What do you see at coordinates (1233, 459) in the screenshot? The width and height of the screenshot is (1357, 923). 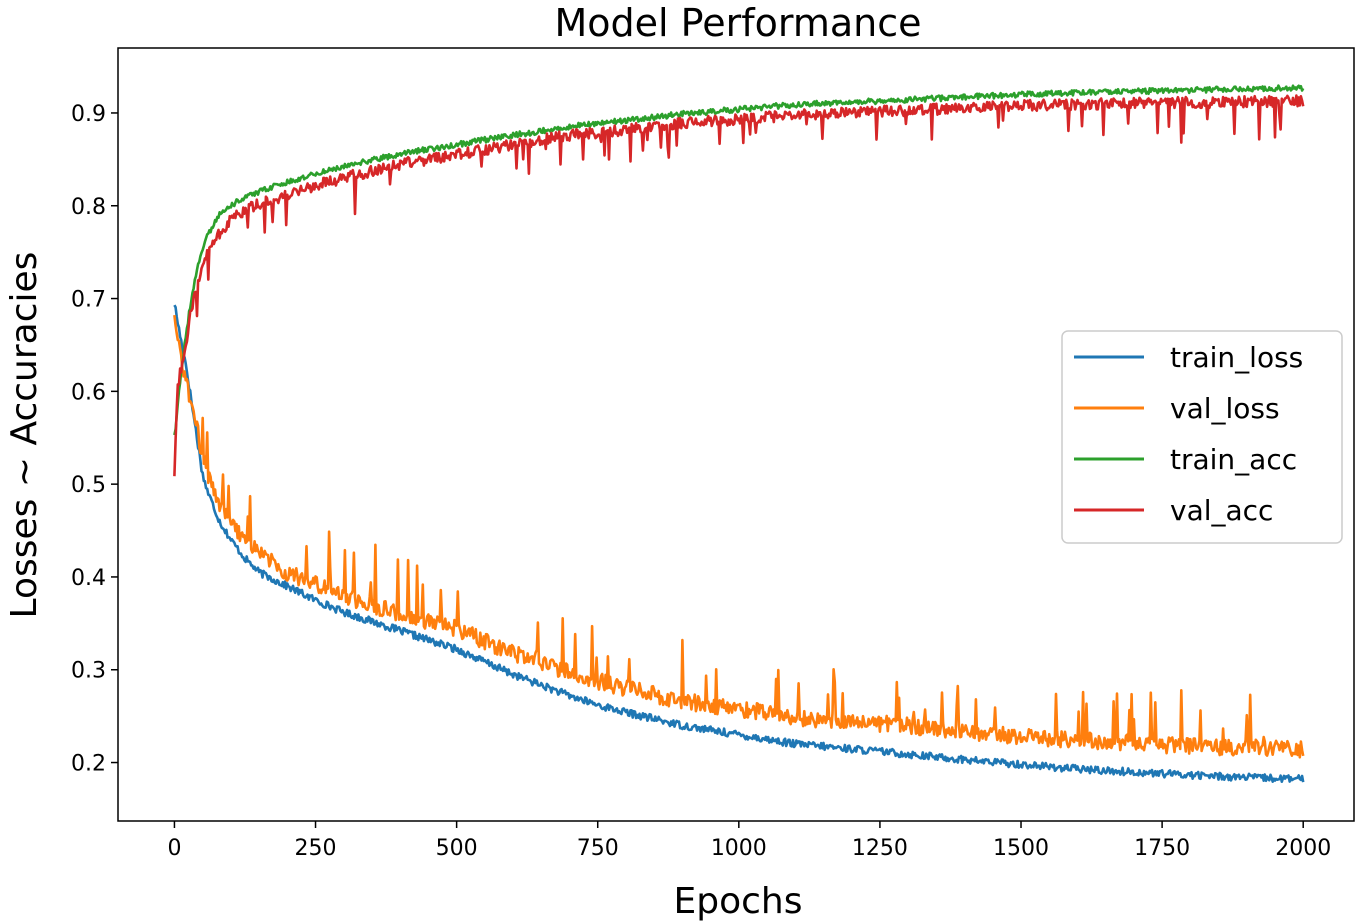 I see `legend-label: train_acc` at bounding box center [1233, 459].